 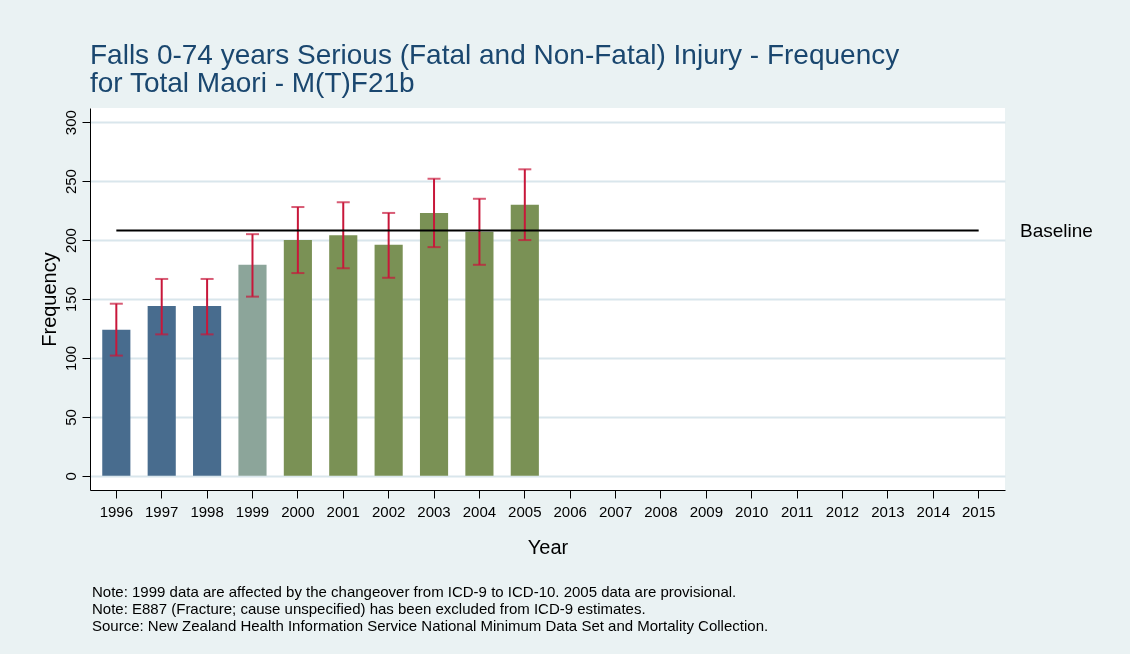 What do you see at coordinates (116, 511) in the screenshot?
I see `x-tick-label: 1996` at bounding box center [116, 511].